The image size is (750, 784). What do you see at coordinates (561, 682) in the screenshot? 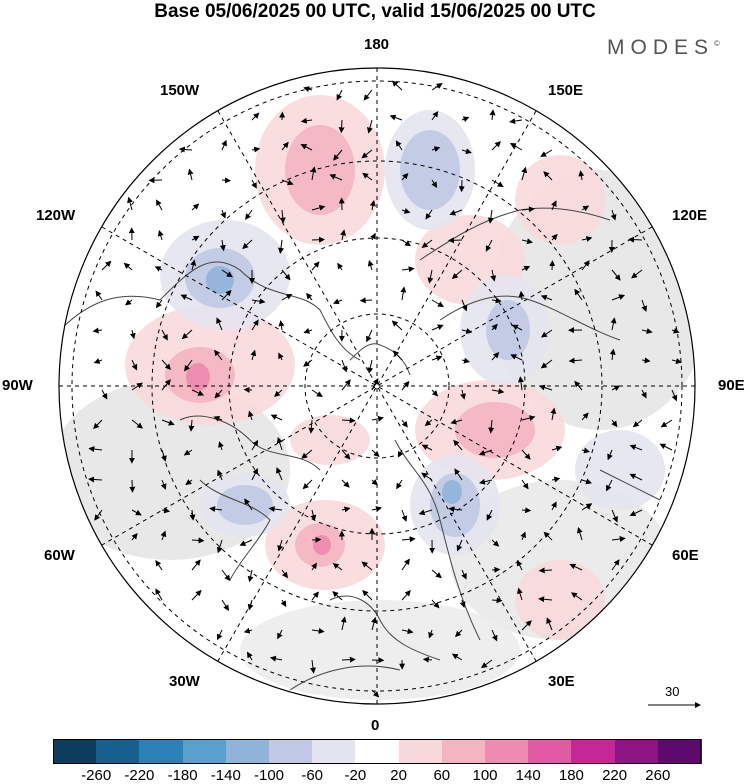
I see `lon-label-30e: 30E` at bounding box center [561, 682].